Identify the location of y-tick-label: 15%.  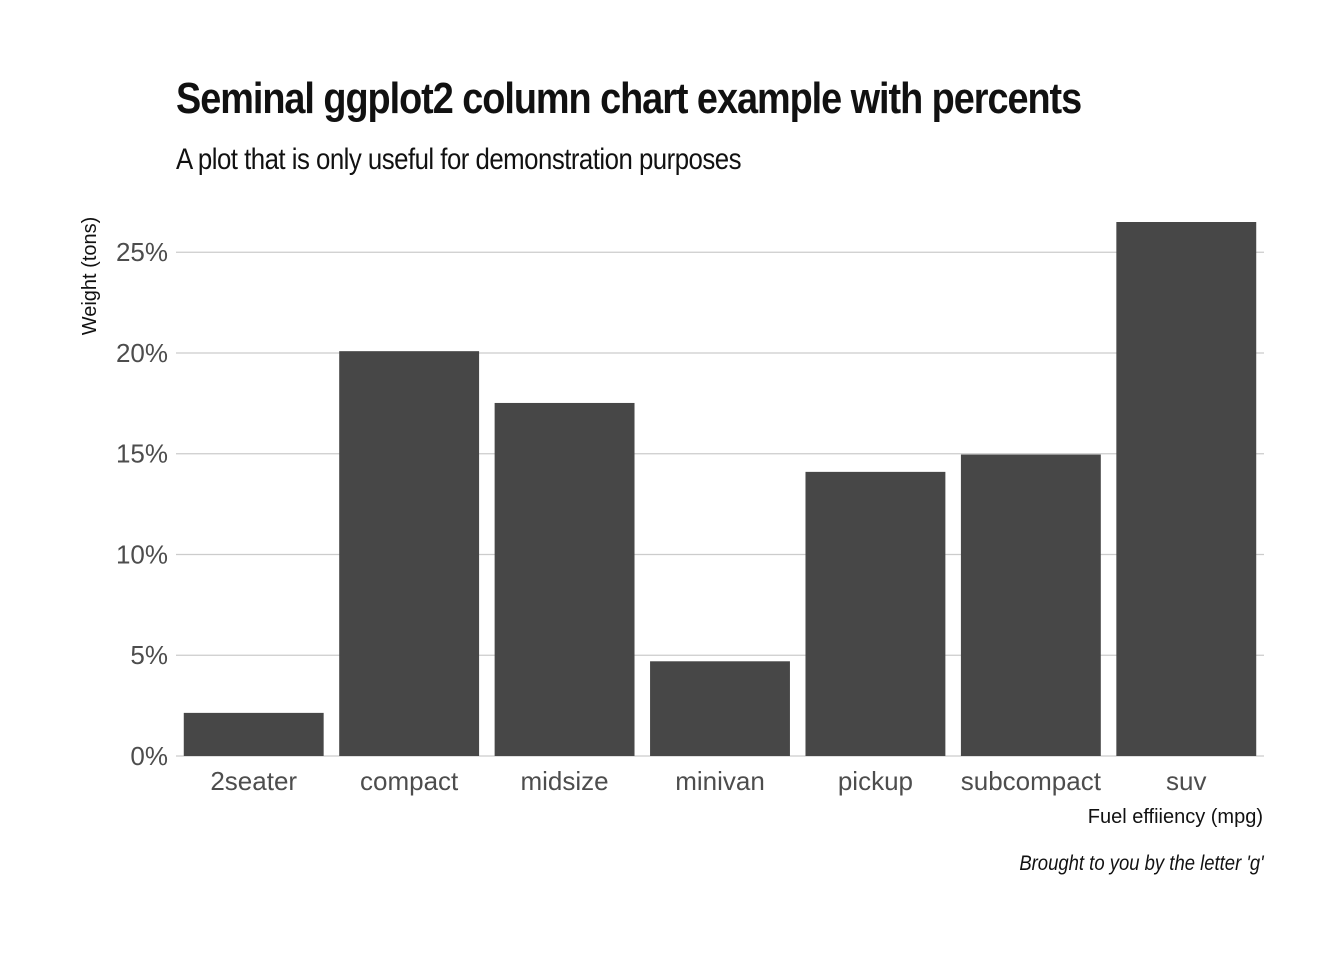
(142, 454).